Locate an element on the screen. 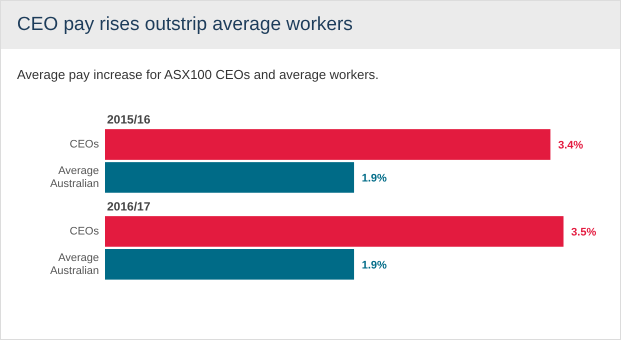 This screenshot has height=340, width=621. data-label: 3.4% is located at coordinates (571, 146).